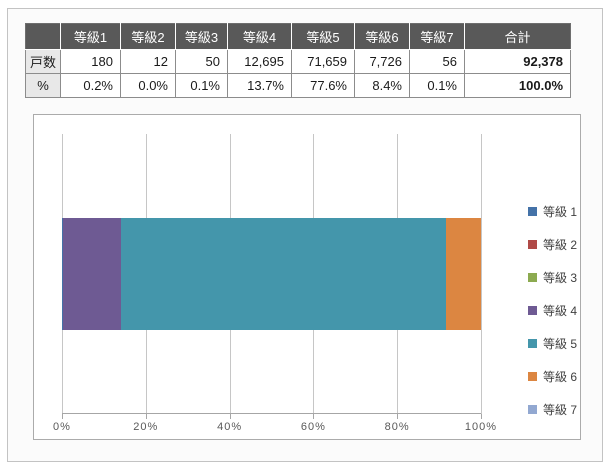  What do you see at coordinates (560, 410) in the screenshot?
I see `legend-label: 等級 7` at bounding box center [560, 410].